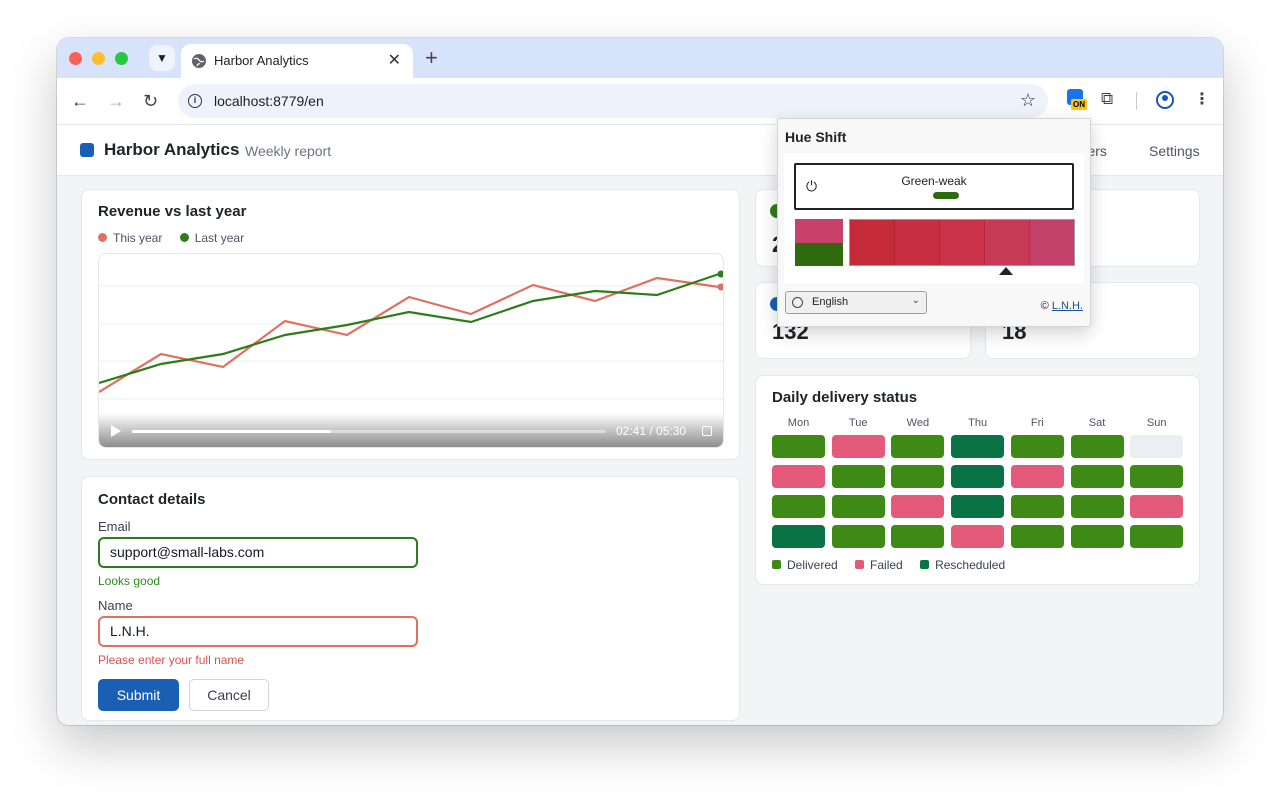 The width and height of the screenshot is (1280, 800). I want to click on forward-icon: →, so click(116, 101).